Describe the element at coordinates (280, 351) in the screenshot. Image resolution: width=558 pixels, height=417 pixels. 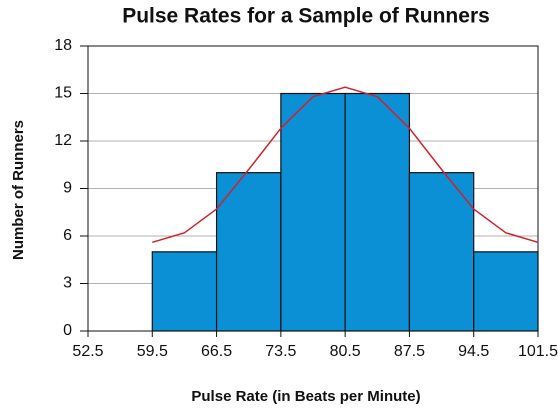
I see `x-tick-label: 73.5` at that location.